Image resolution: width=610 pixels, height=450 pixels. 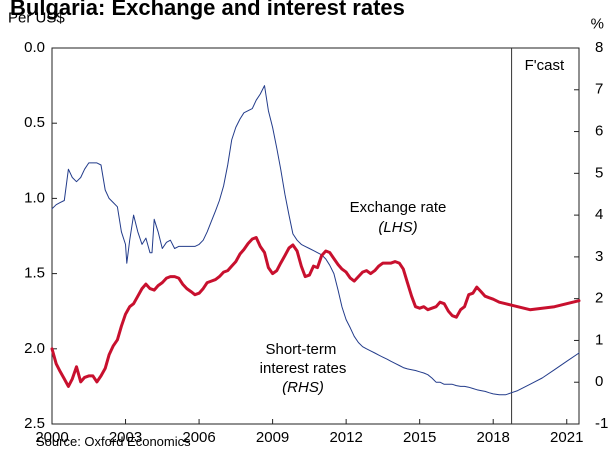 I want to click on interest-rate-suffix: (RHS), so click(x=303, y=387).